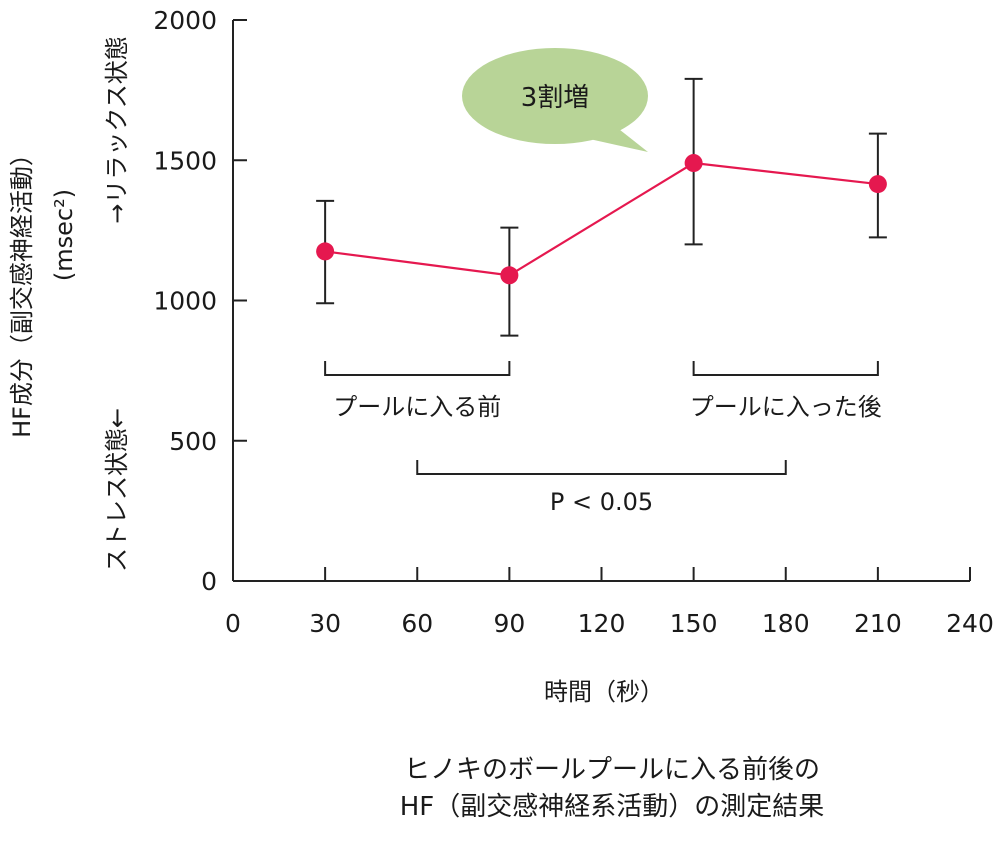  I want to click on callout-text: 3割増, so click(555, 98).